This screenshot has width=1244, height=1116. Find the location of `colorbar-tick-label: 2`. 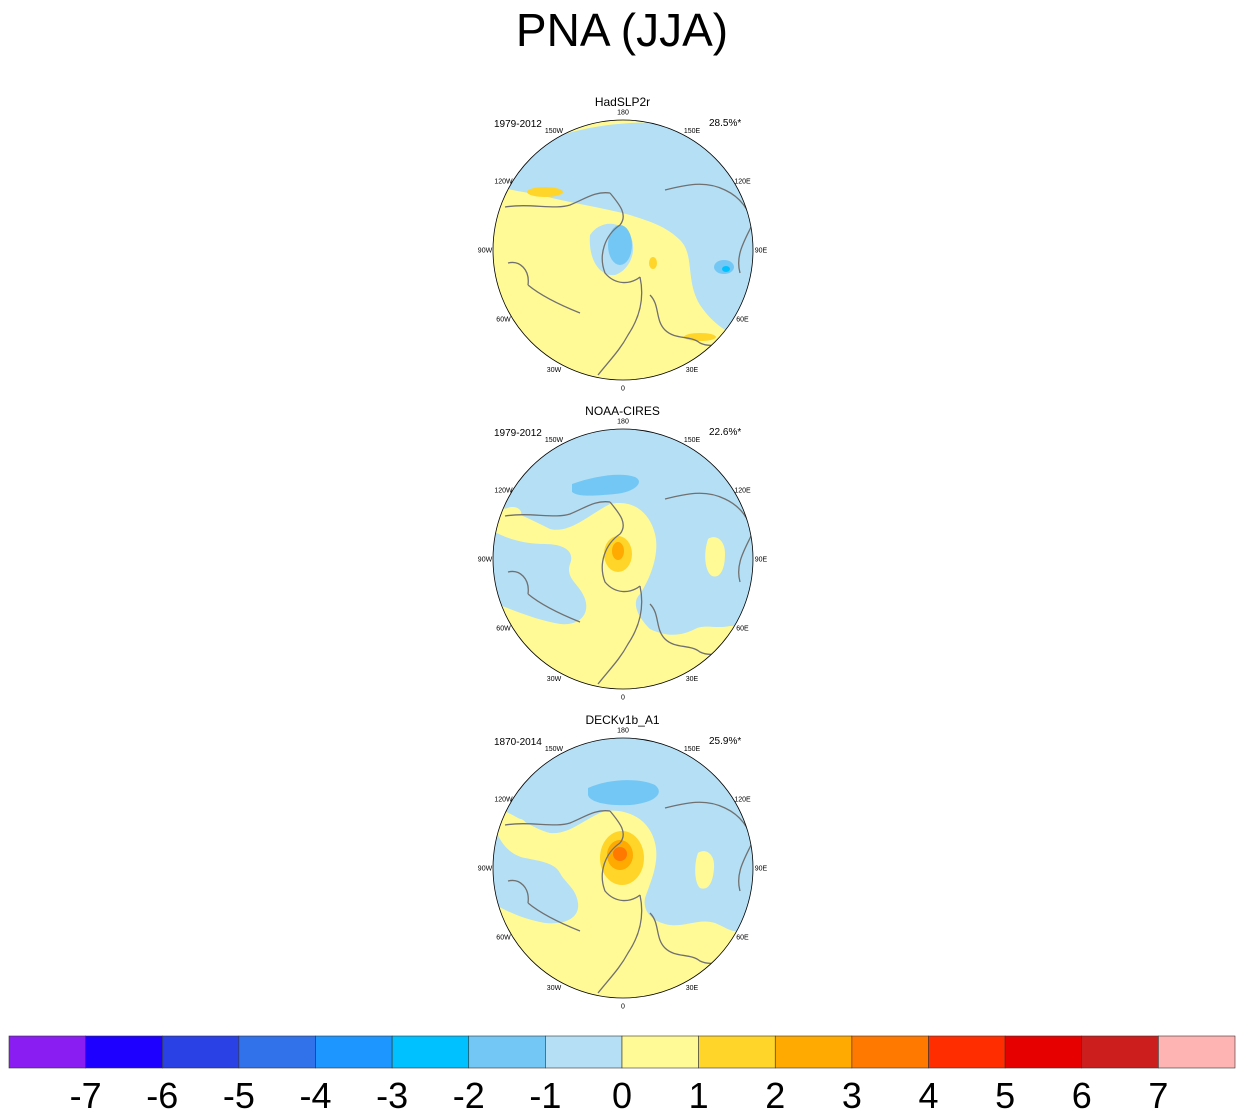

colorbar-tick-label: 2 is located at coordinates (775, 1095).